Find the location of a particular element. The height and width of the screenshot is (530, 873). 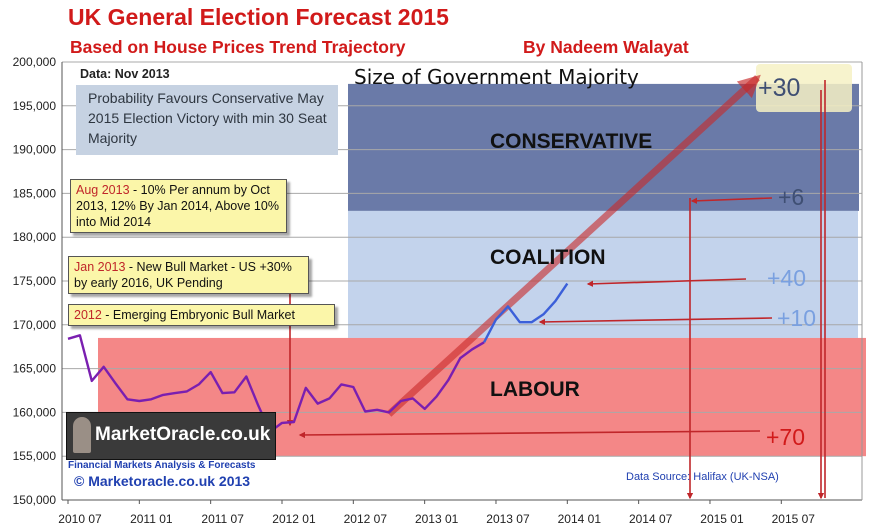

band-label-conservative: CONSERVATIVE is located at coordinates (571, 141).